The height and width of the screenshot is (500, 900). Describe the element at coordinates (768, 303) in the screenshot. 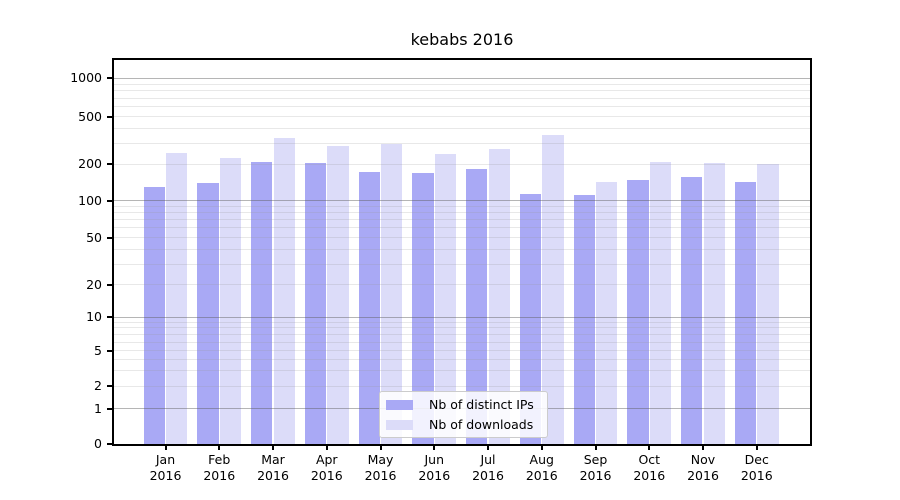

I see `bar-downloads-dec` at that location.